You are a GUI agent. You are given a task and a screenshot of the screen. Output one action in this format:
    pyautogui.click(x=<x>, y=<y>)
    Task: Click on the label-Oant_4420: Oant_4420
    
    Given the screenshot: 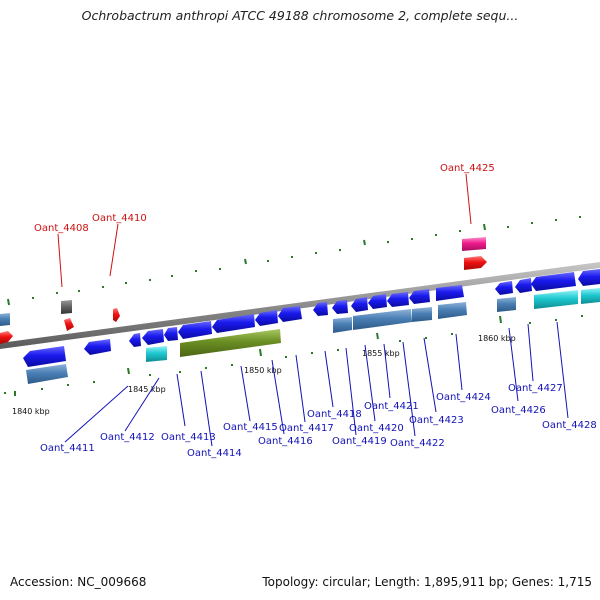 What is the action you would take?
    pyautogui.click(x=376, y=428)
    